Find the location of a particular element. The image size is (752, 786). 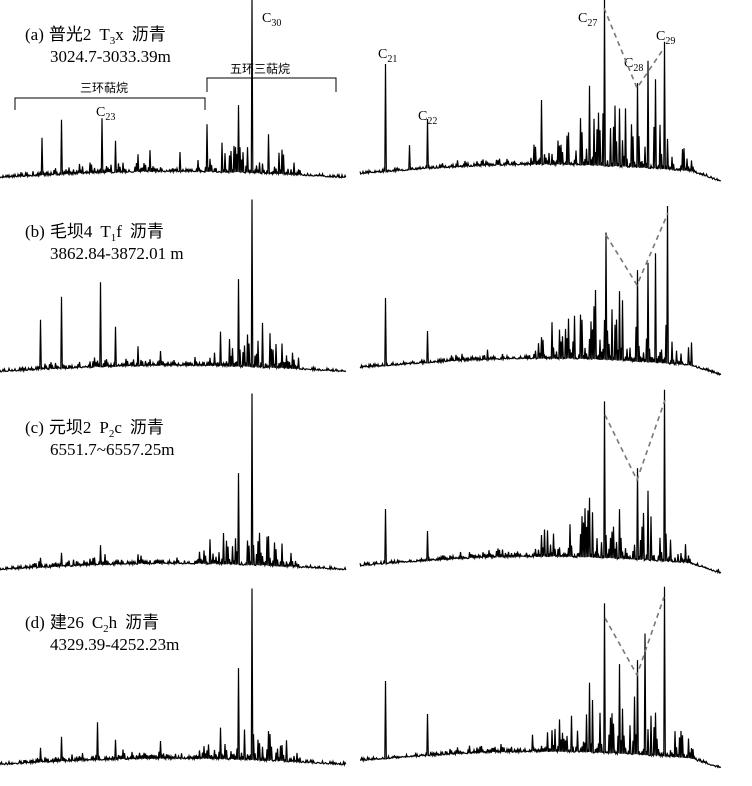

formula: x is located at coordinates (119, 34).